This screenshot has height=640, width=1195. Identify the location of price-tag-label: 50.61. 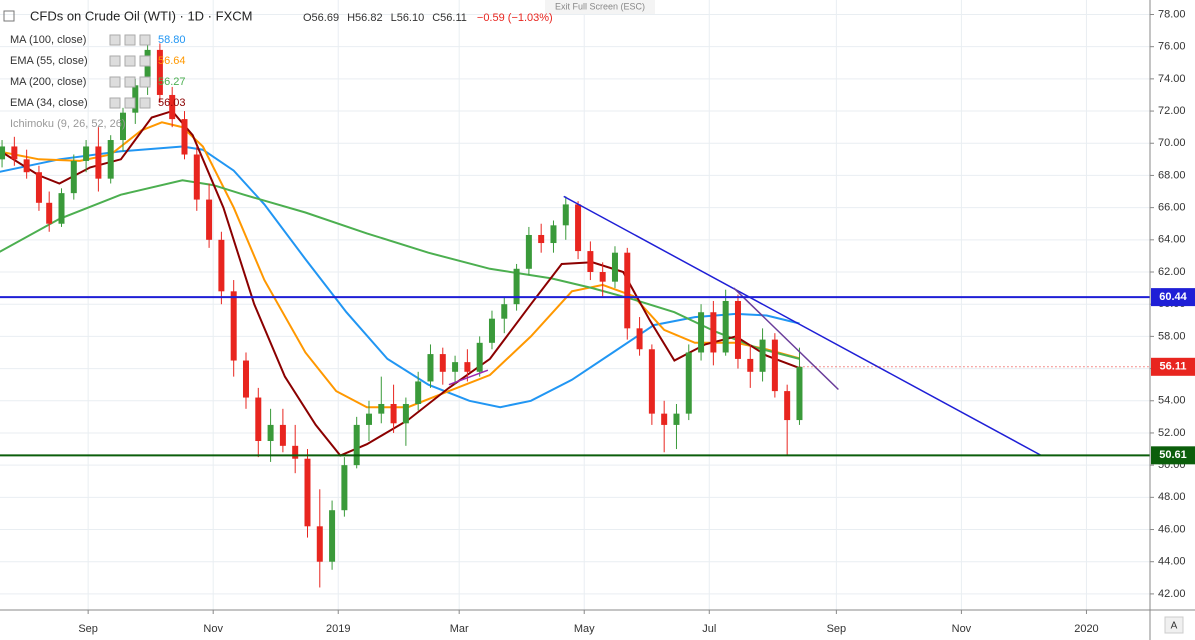
(1173, 455).